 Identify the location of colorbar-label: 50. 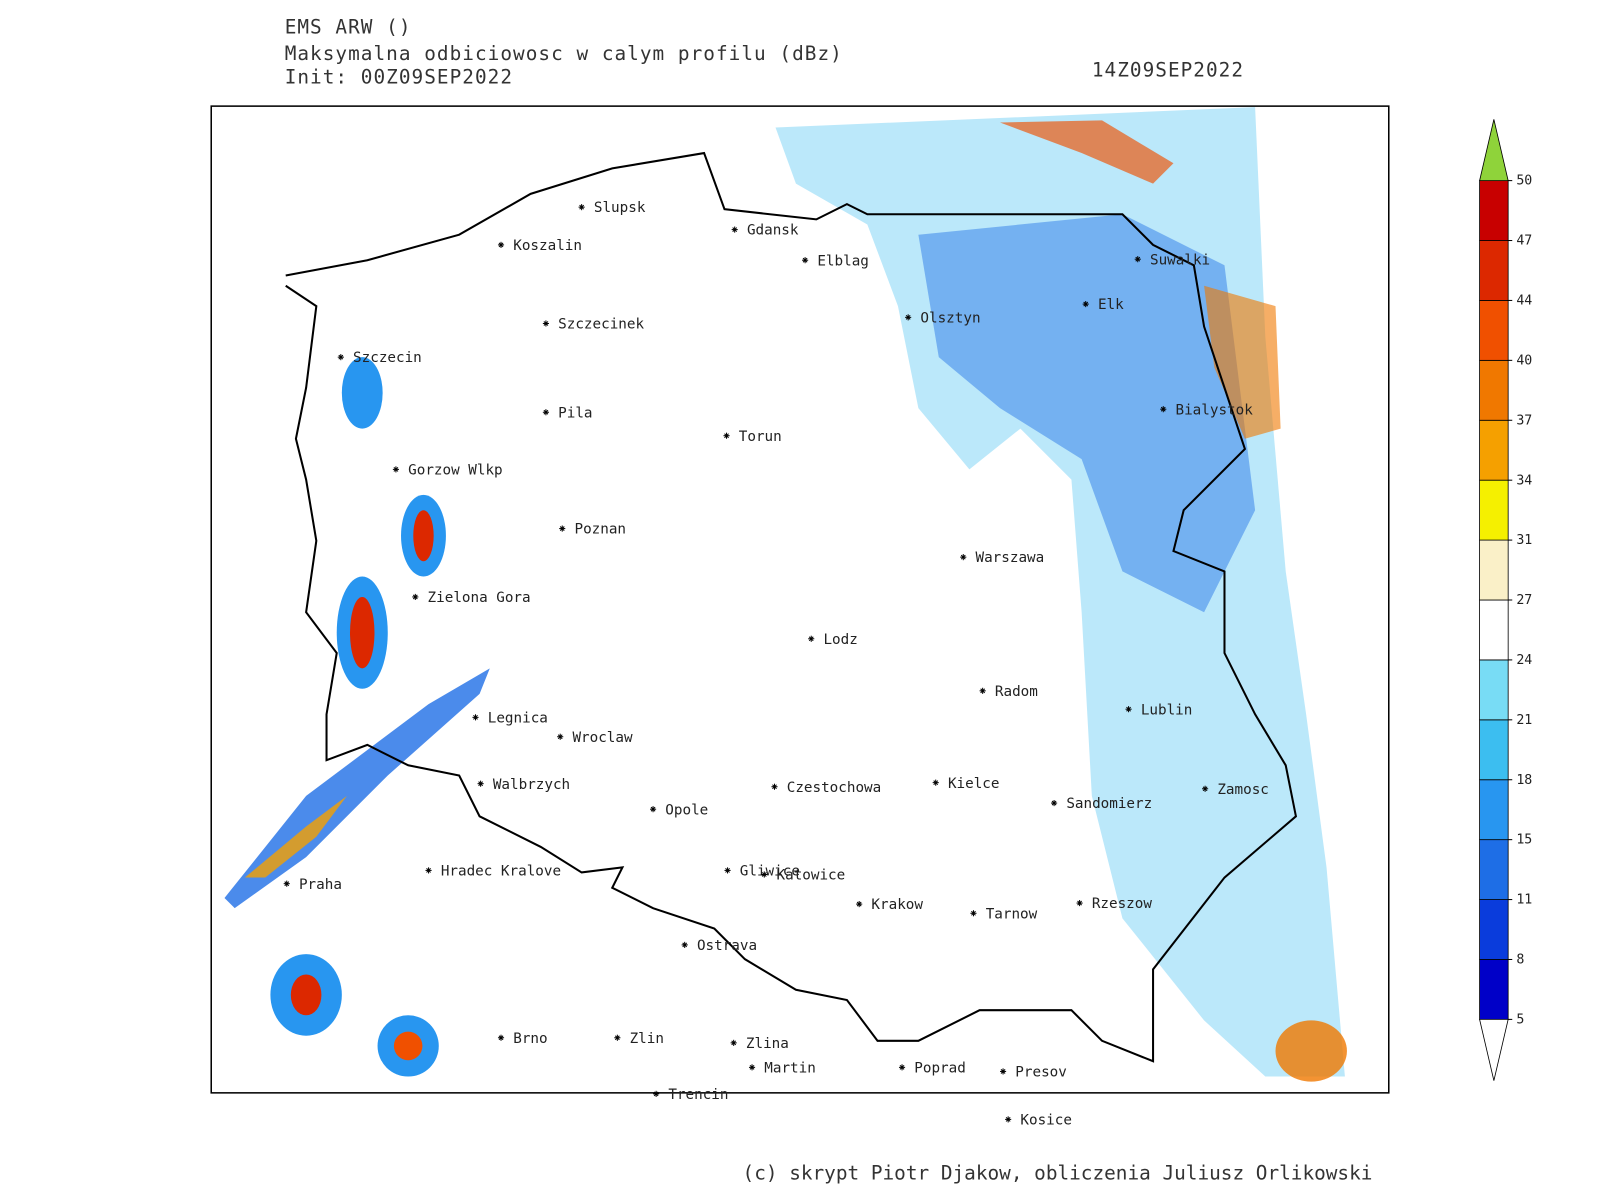
(1524, 181).